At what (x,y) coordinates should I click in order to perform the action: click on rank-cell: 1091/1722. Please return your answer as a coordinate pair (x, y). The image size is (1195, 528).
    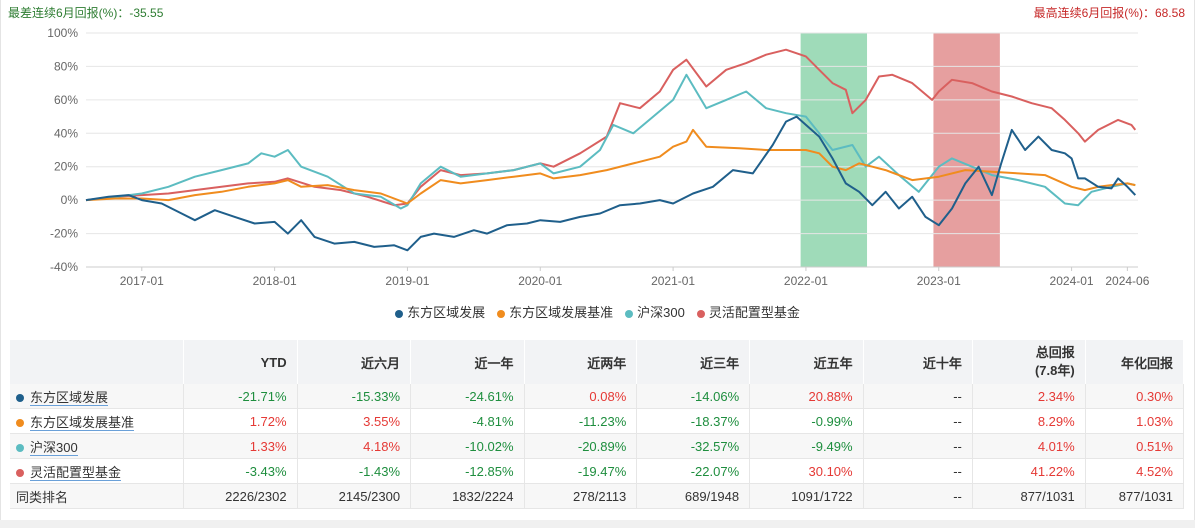
    Looking at the image, I should click on (806, 496).